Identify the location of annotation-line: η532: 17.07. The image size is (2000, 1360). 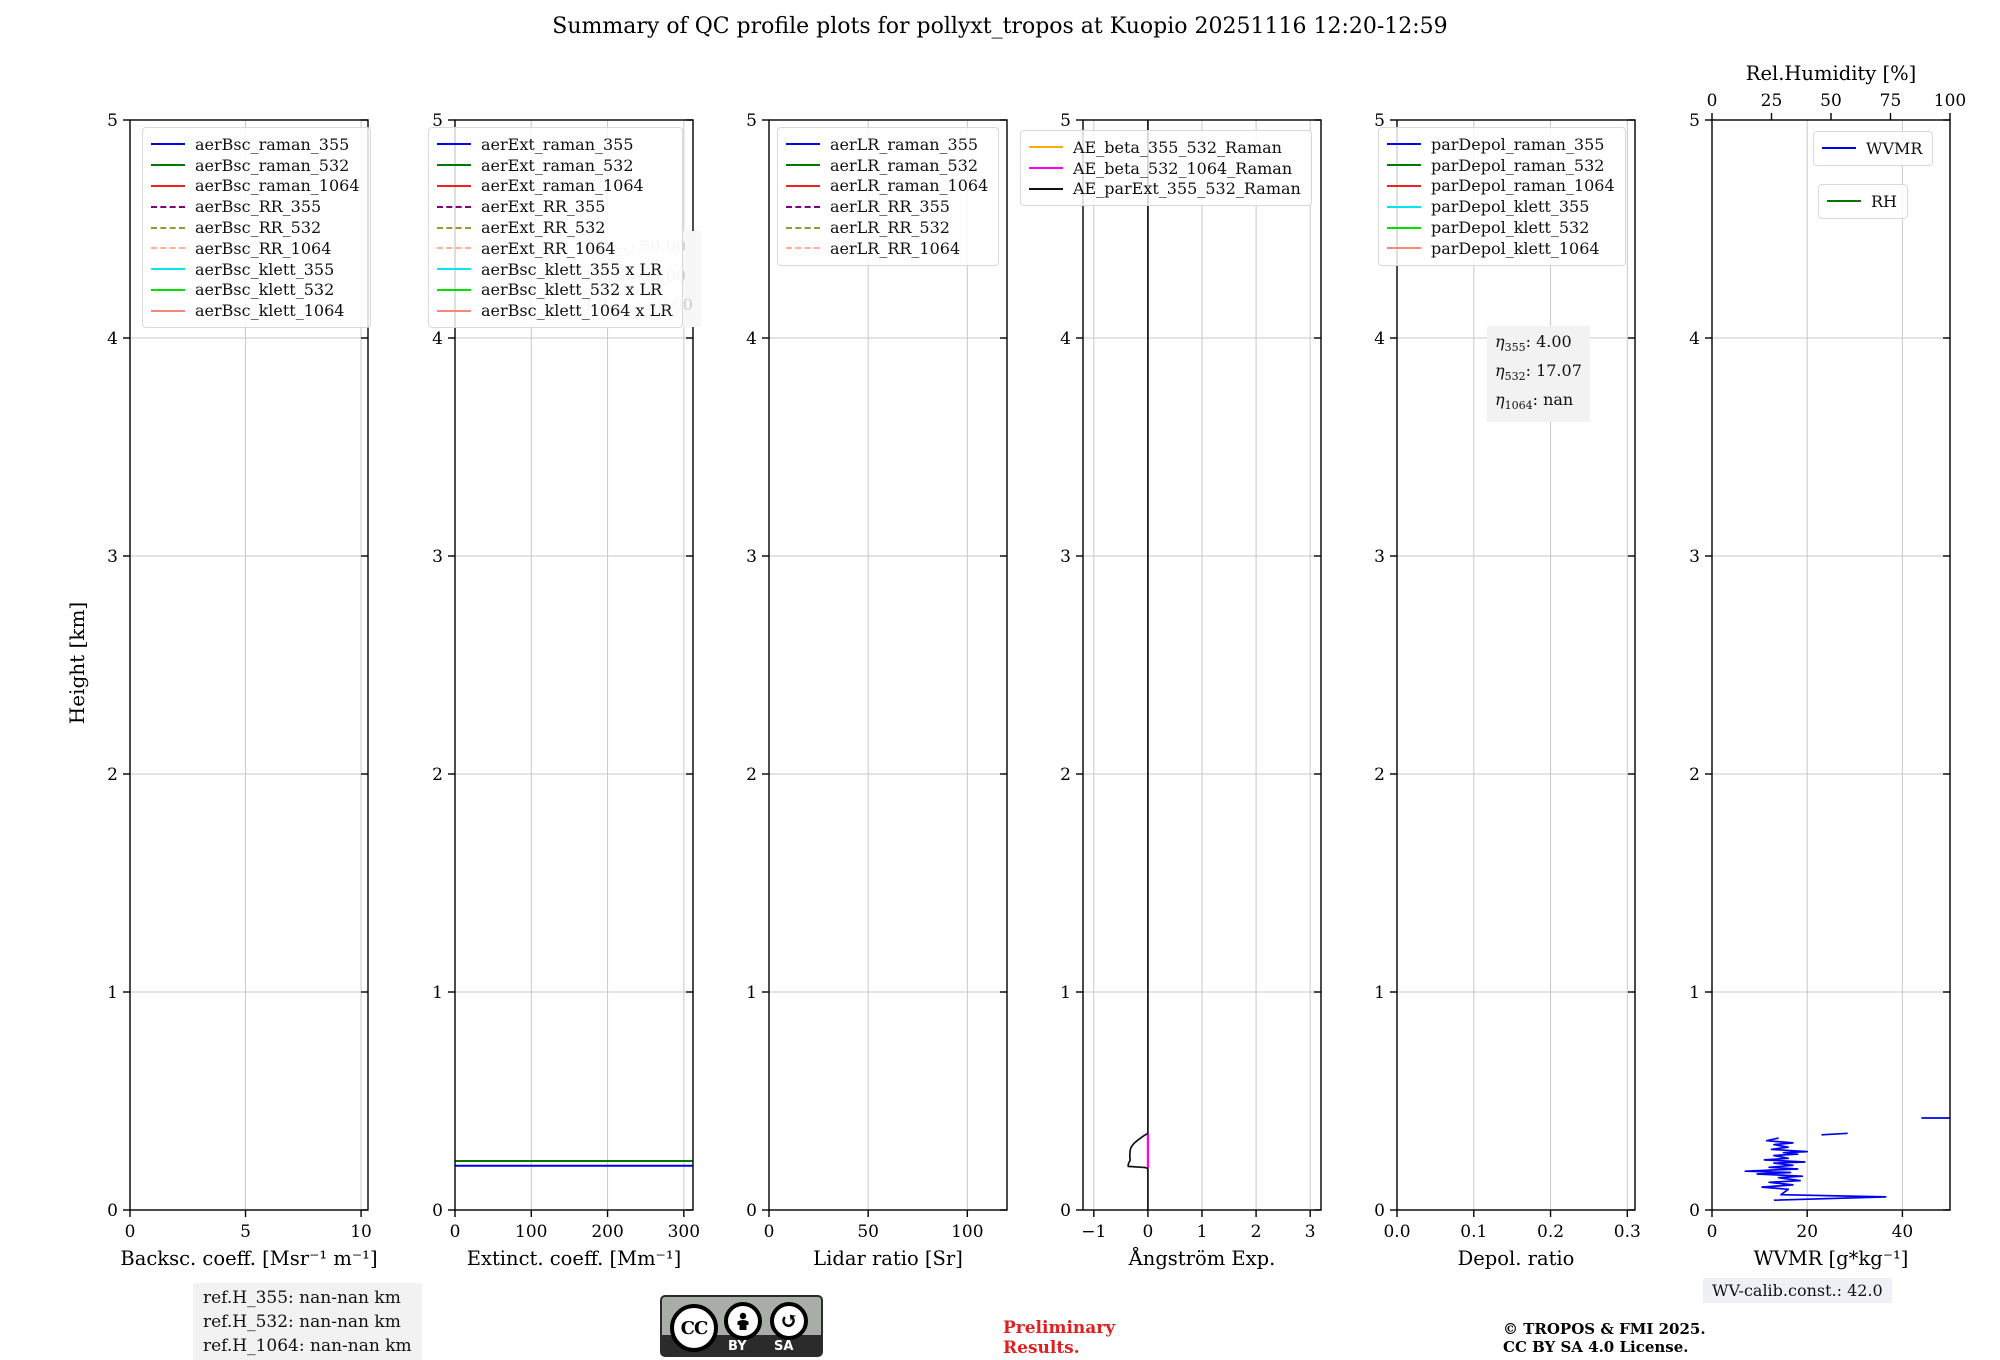
(1538, 372).